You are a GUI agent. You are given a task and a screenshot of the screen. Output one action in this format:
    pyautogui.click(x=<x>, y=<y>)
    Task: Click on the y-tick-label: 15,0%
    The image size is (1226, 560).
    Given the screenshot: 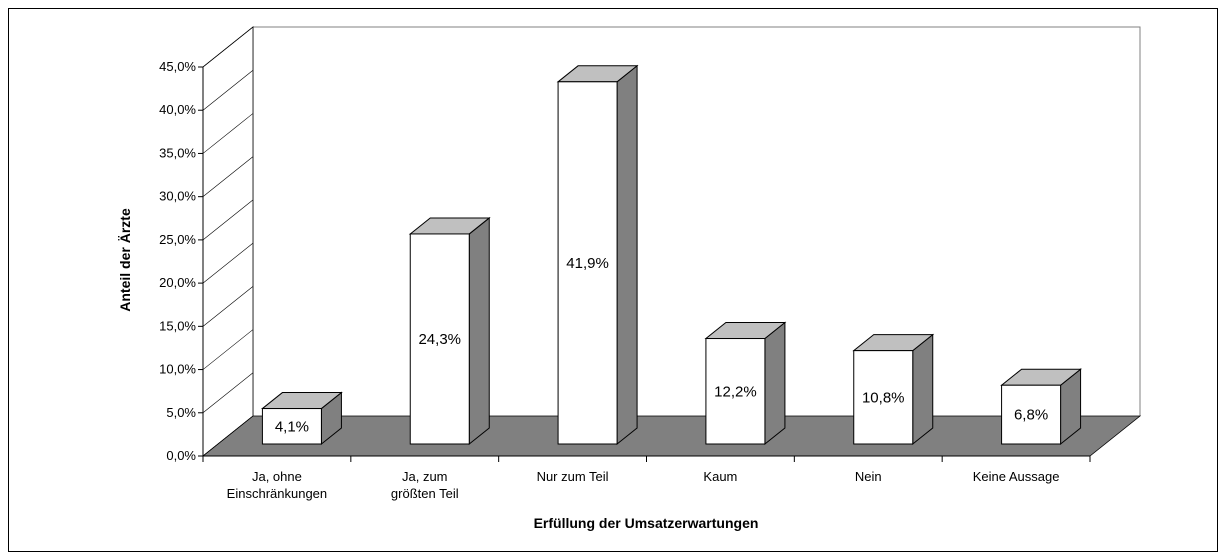 What is the action you would take?
    pyautogui.click(x=177, y=325)
    